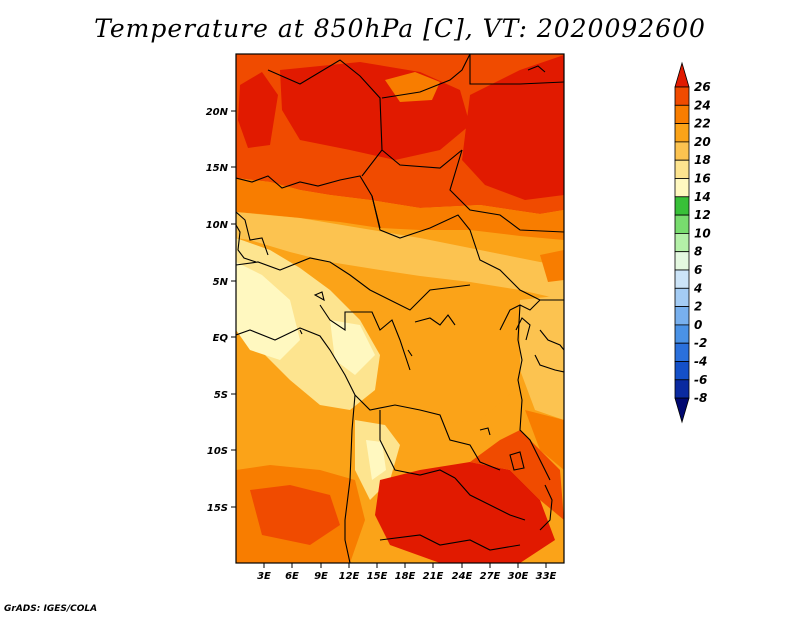  Describe the element at coordinates (490, 576) in the screenshot. I see `lon-label-27e: 27E` at that location.